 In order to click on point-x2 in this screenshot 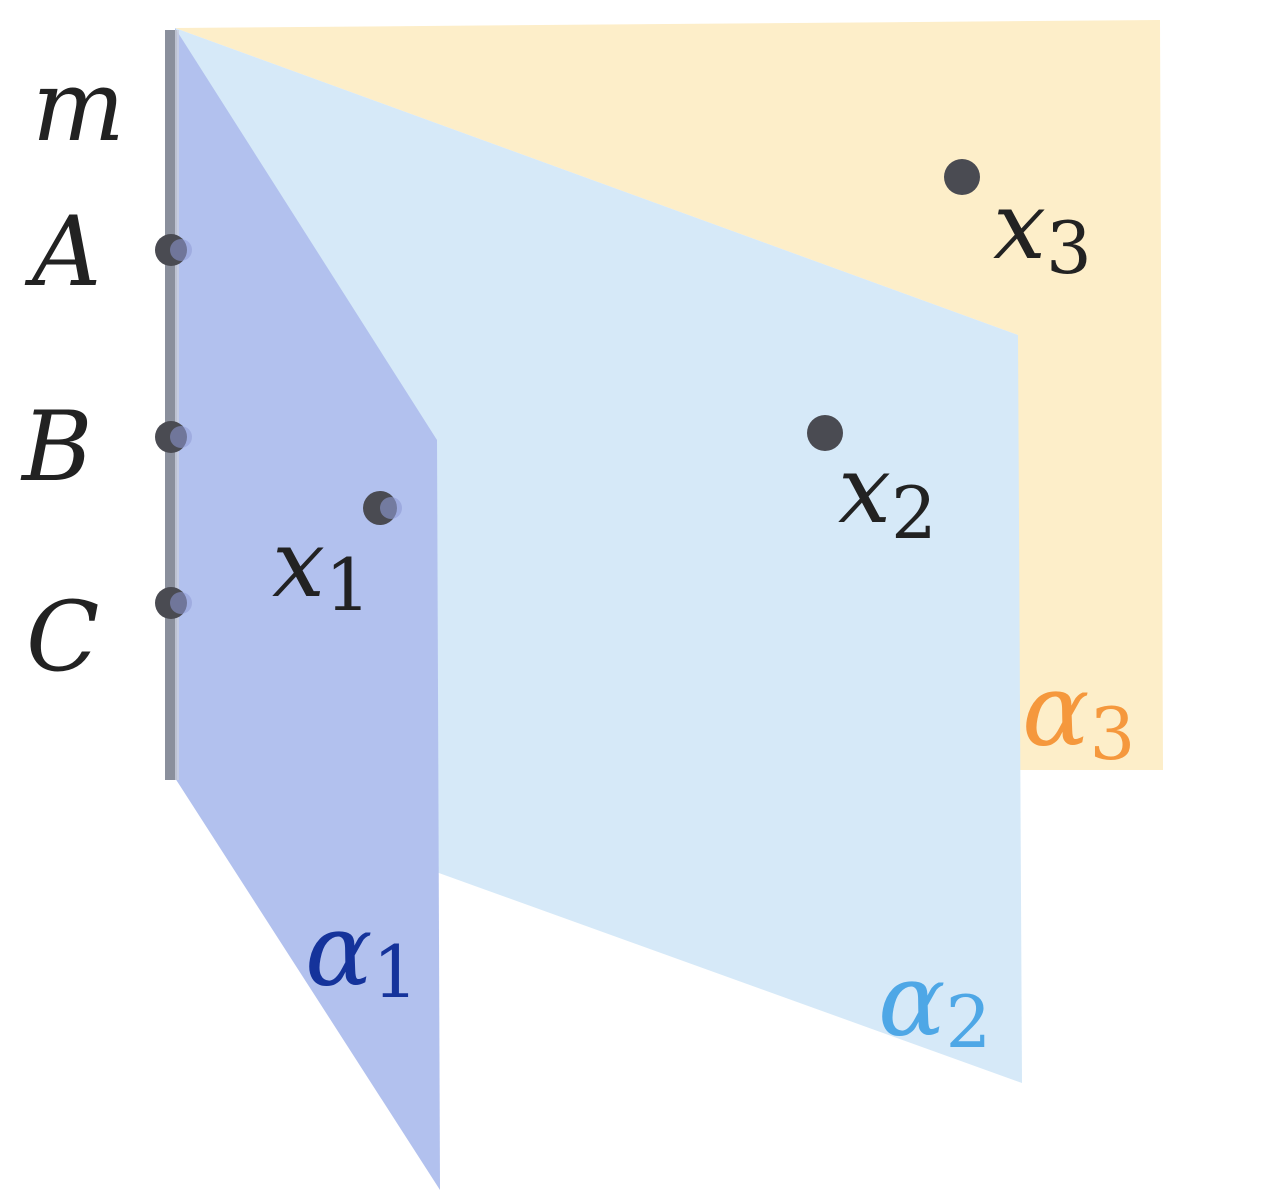, I will do `click(825, 433)`.